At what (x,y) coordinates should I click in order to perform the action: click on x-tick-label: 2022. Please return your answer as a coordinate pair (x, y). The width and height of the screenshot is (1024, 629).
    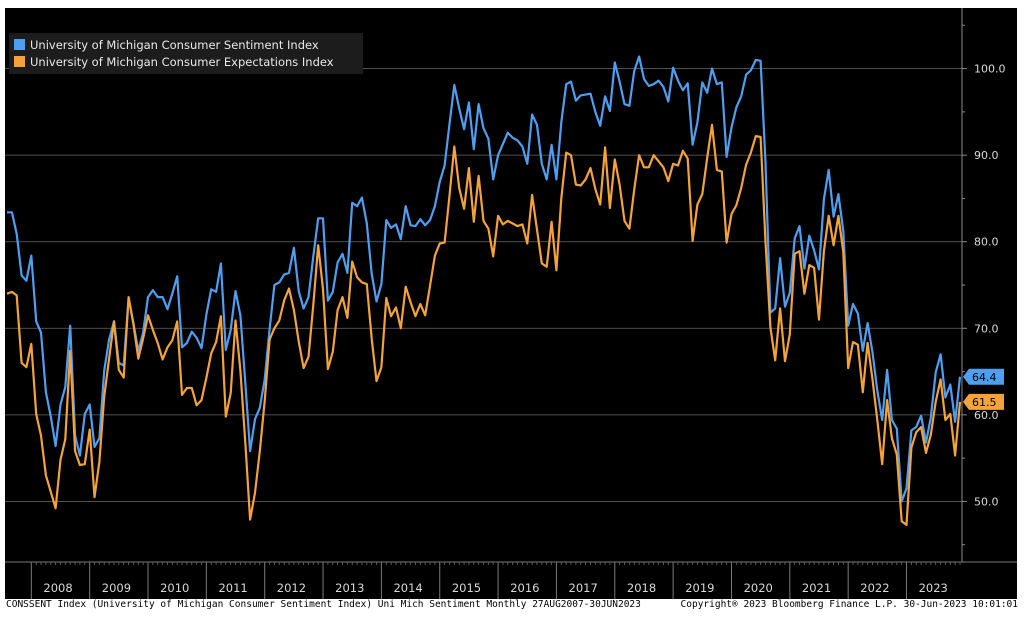
    Looking at the image, I should click on (874, 588).